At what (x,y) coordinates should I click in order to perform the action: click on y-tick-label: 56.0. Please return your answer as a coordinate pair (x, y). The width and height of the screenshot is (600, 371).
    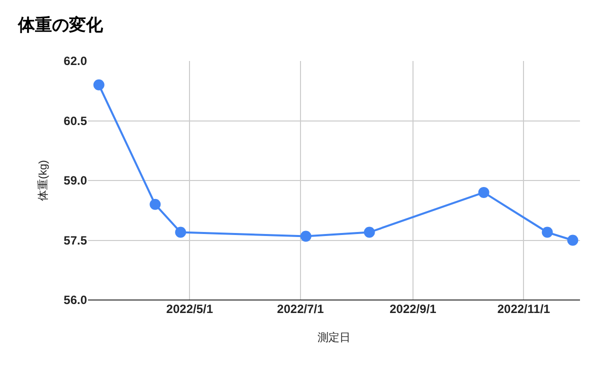
    Looking at the image, I should click on (76, 300).